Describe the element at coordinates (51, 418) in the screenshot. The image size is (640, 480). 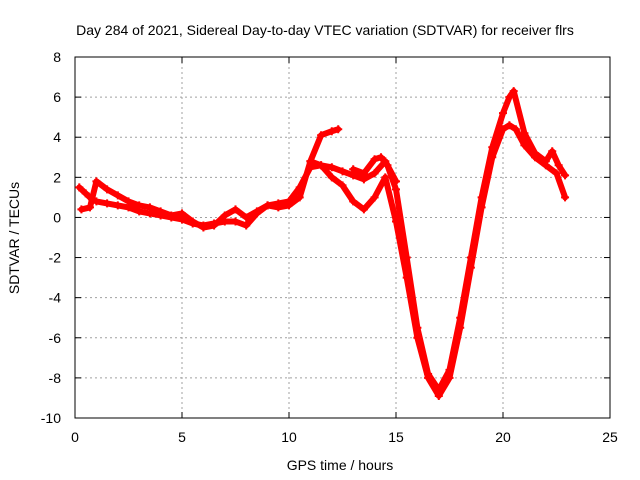
I see `y-tick-label: -10` at that location.